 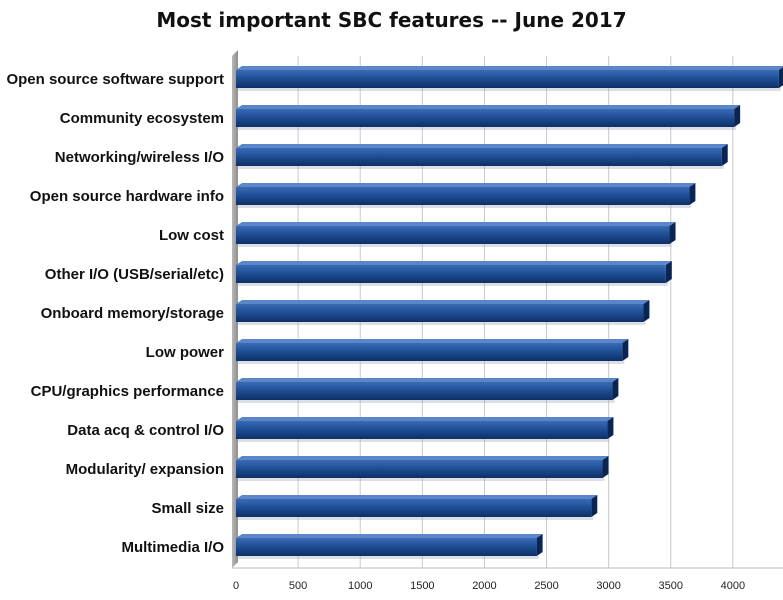 What do you see at coordinates (191, 235) in the screenshot?
I see `category-label: Low cost` at bounding box center [191, 235].